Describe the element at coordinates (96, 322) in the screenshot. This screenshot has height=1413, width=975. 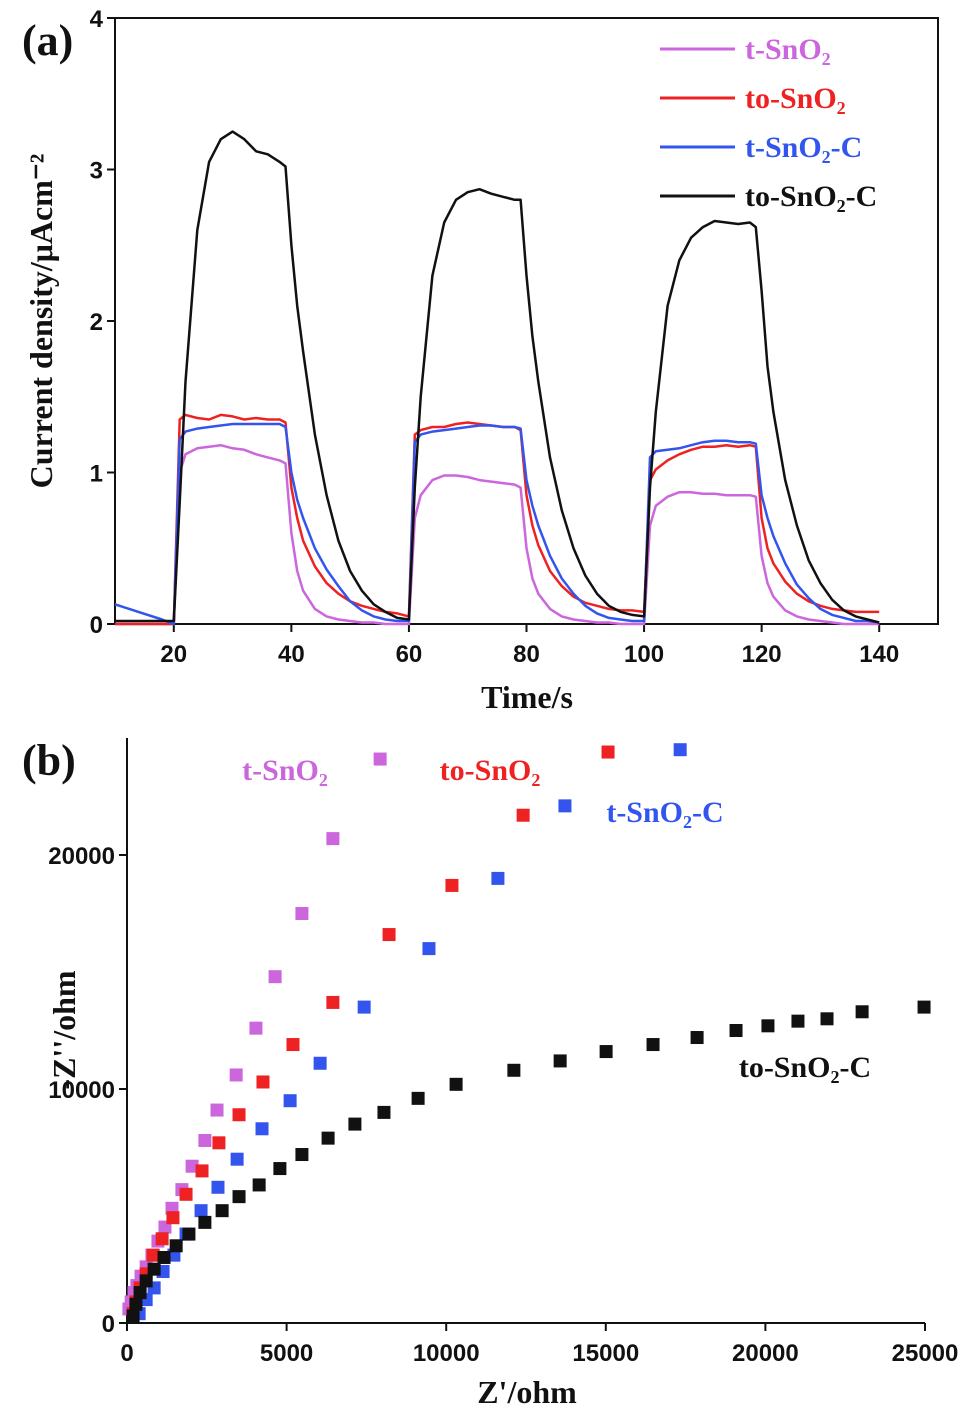
I see `y-tick-label: 2` at that location.